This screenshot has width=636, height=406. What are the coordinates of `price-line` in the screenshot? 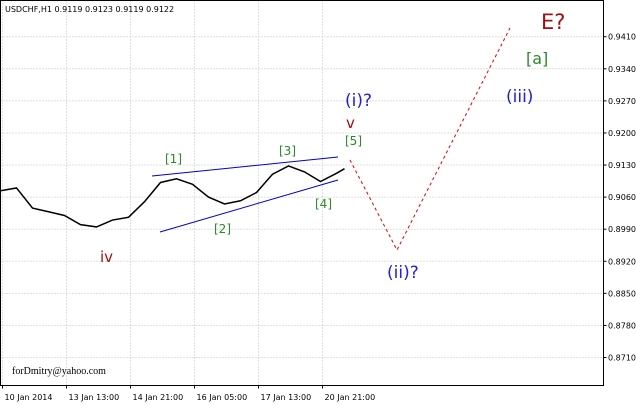 It's located at (172, 196).